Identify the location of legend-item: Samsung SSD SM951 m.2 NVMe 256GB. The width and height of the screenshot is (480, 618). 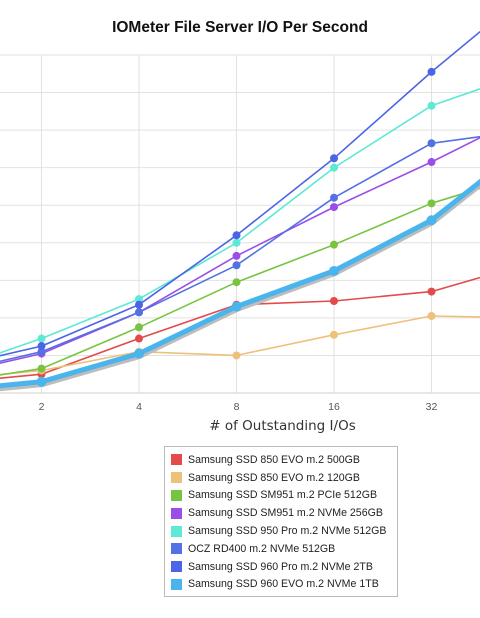
(284, 513).